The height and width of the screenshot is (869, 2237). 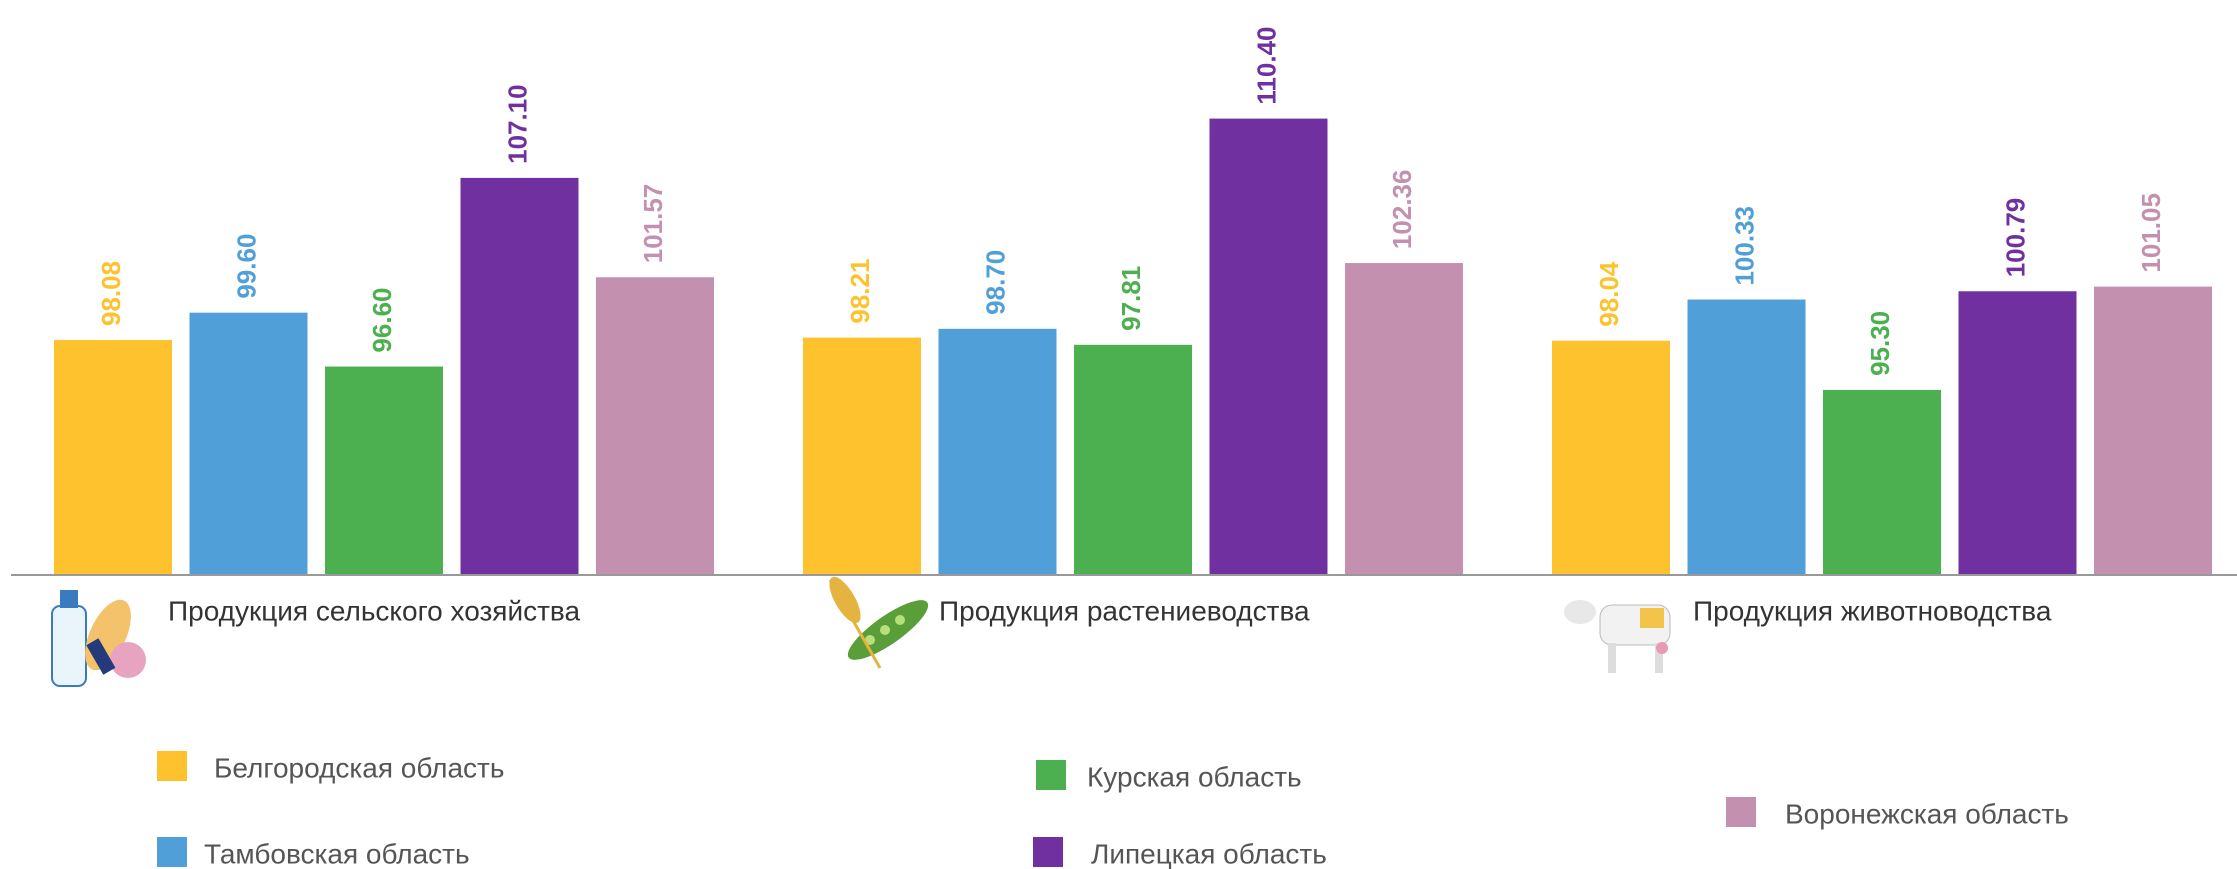 What do you see at coordinates (995, 282) in the screenshot?
I see `value-label: 98.70` at bounding box center [995, 282].